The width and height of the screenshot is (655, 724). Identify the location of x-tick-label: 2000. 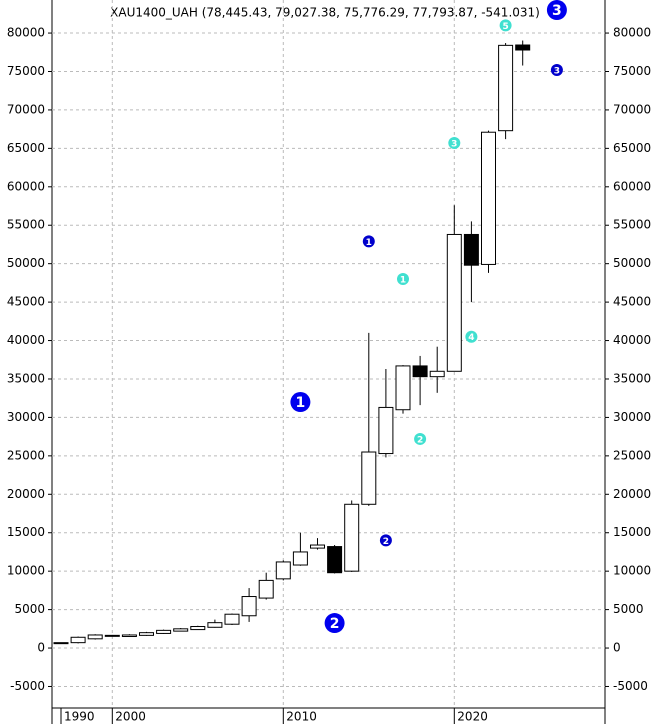
(130, 717).